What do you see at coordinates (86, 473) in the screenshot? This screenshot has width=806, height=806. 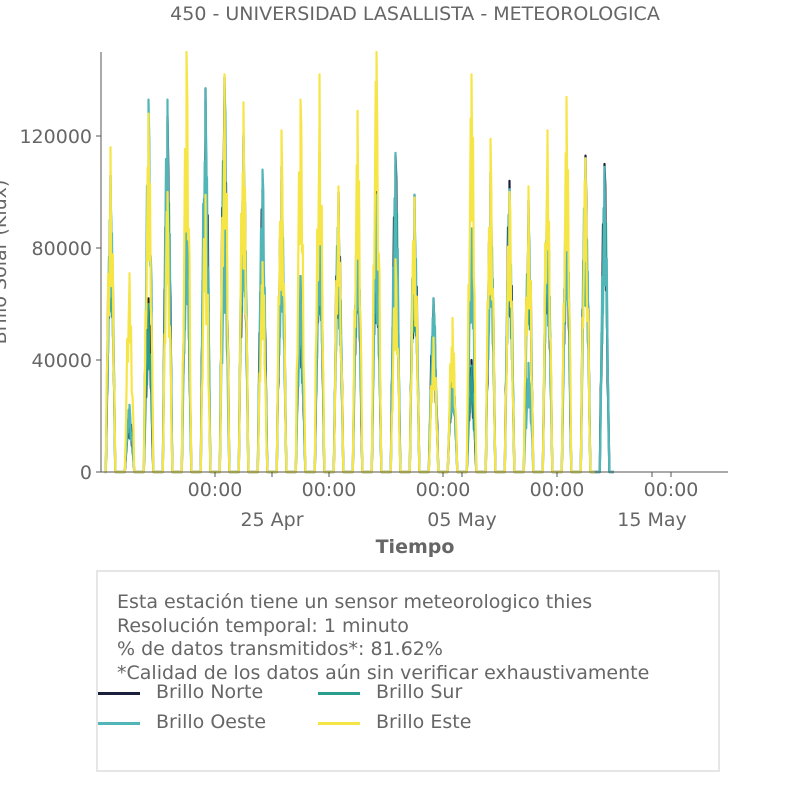 I see `y-tick-label: 0` at bounding box center [86, 473].